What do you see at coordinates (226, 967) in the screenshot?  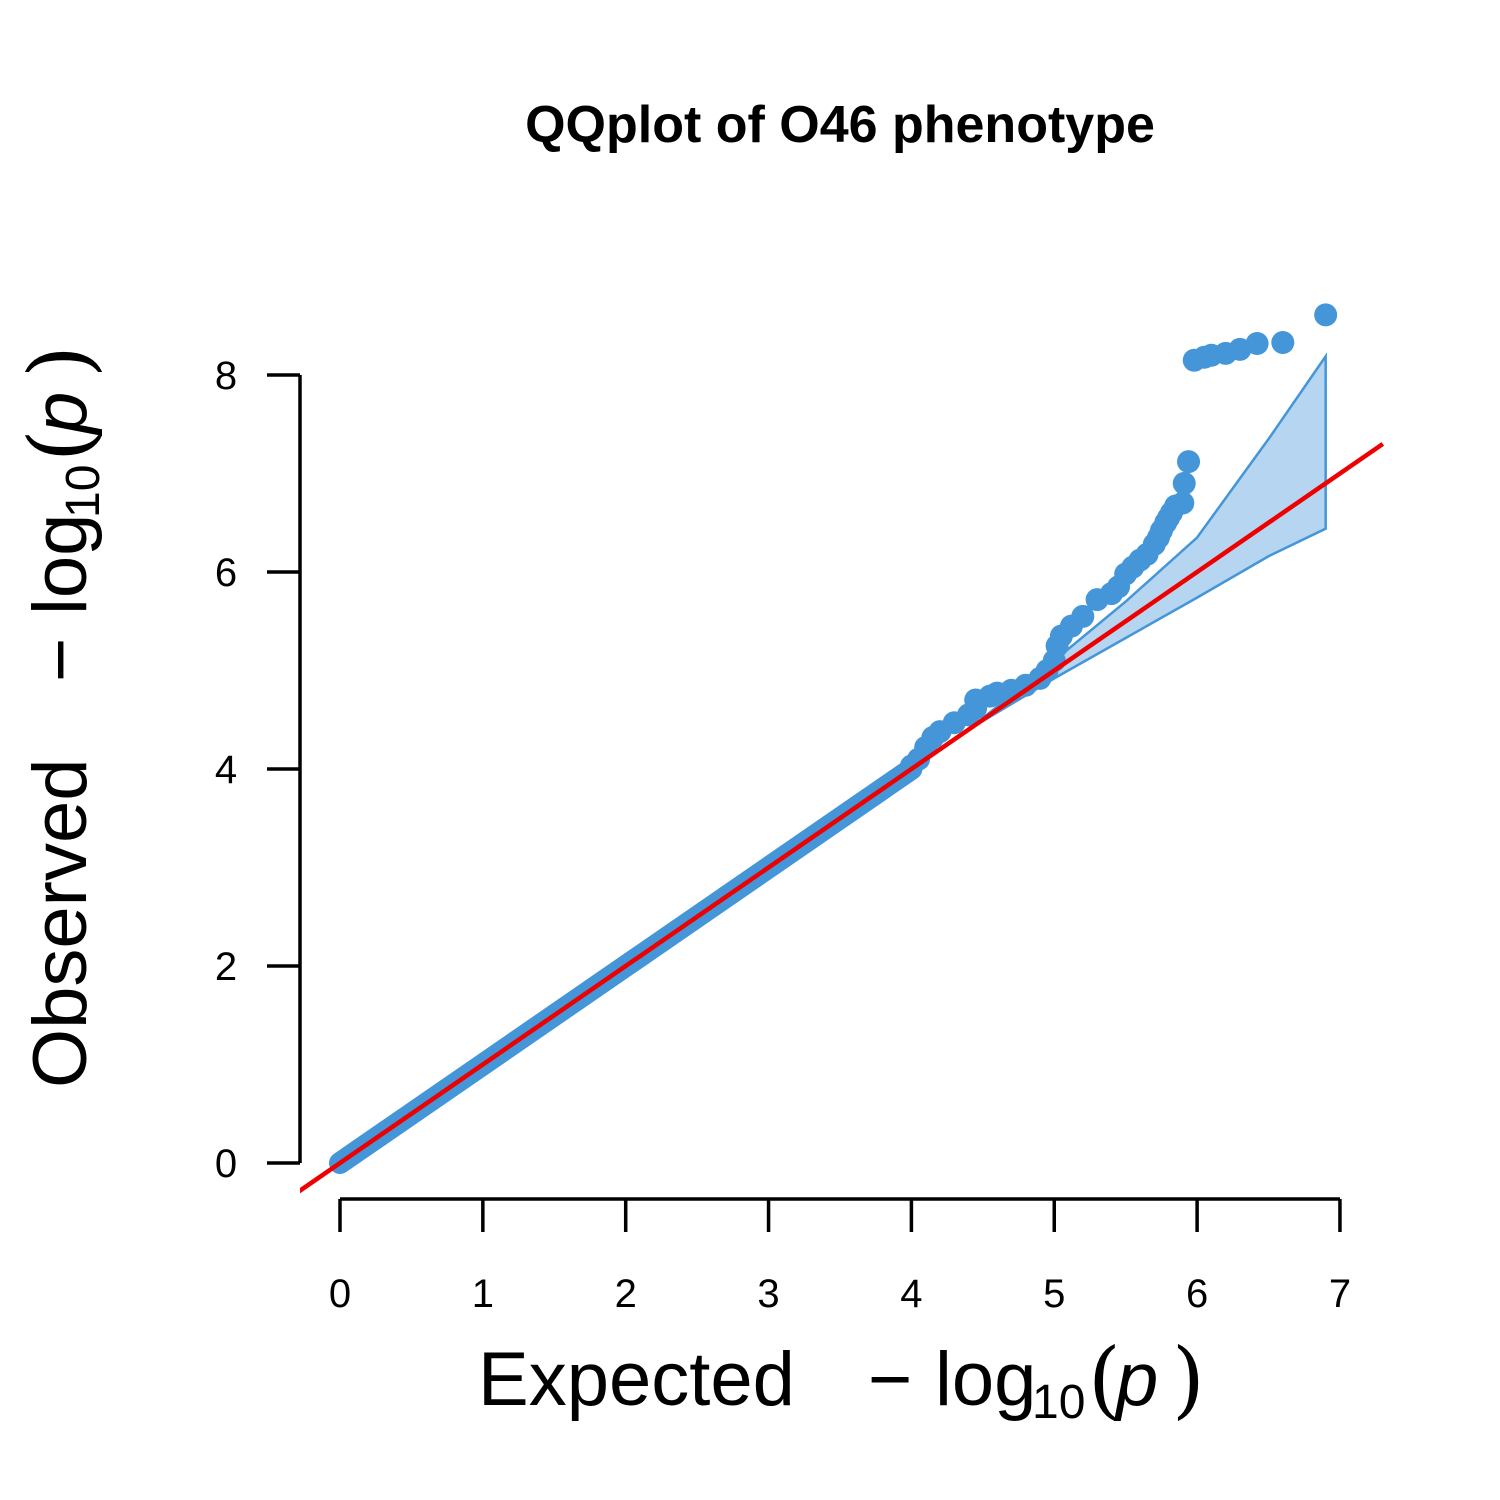 I see `y-tick-label: 2` at bounding box center [226, 967].